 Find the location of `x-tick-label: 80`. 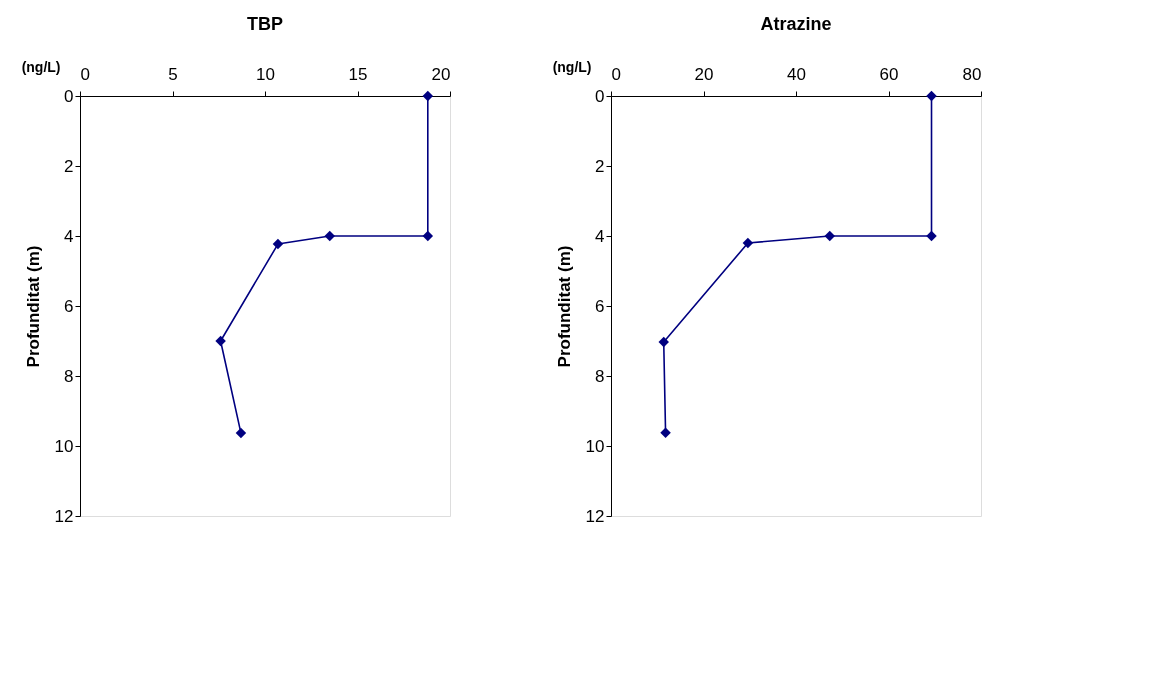

x-tick-label: 80 is located at coordinates (972, 74).